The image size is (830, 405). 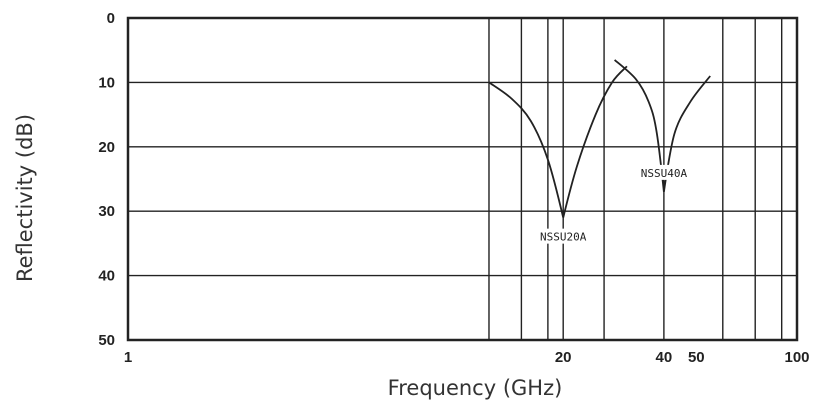 What do you see at coordinates (106, 276) in the screenshot?
I see `y-tick-label: 40` at bounding box center [106, 276].